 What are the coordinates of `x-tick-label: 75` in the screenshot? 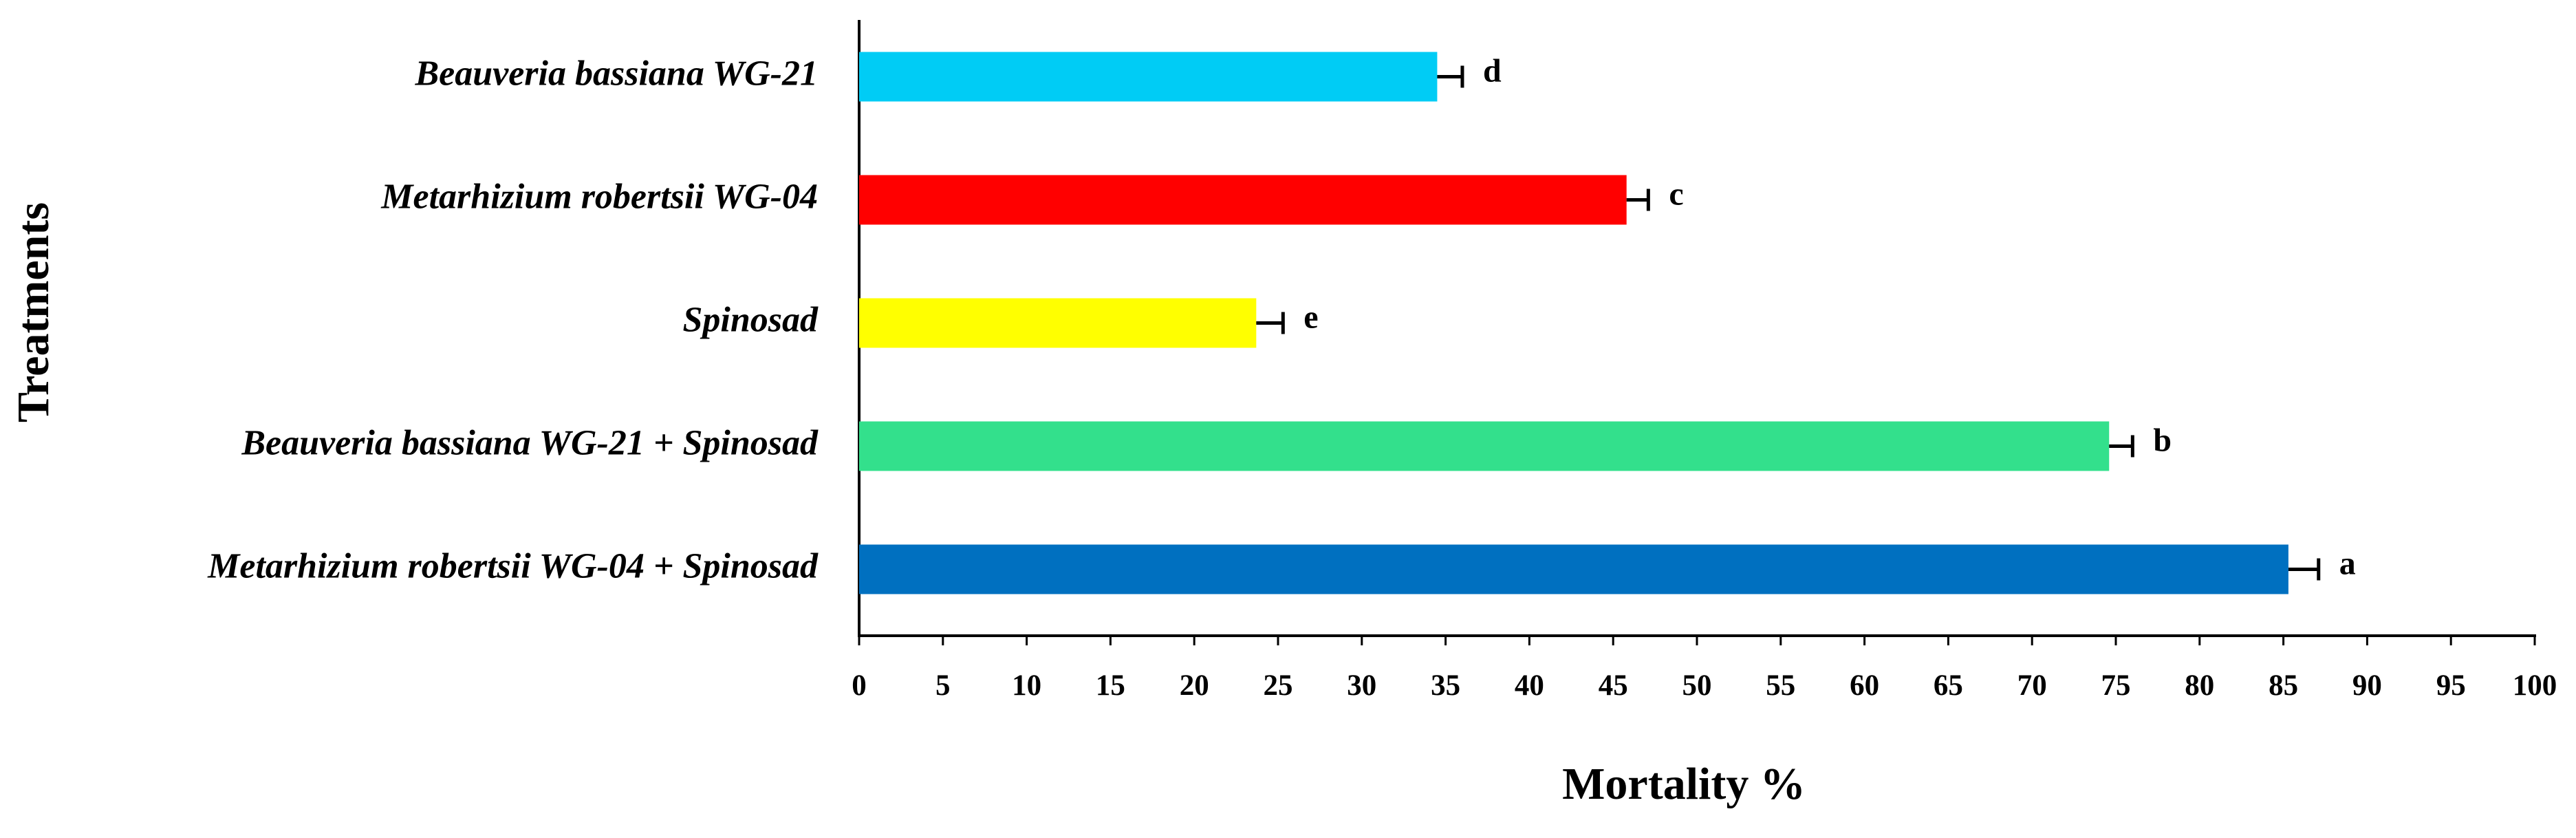 It's located at (2116, 686).